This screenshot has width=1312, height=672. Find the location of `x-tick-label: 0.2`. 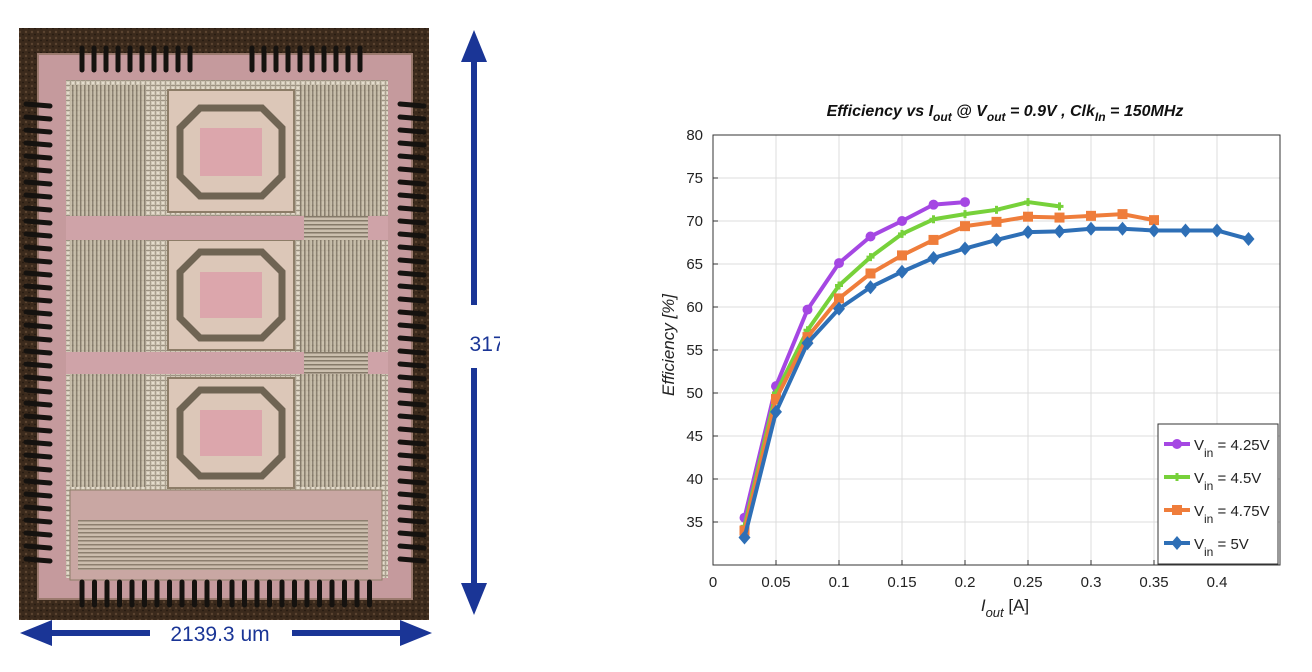

x-tick-label: 0.2 is located at coordinates (965, 582).